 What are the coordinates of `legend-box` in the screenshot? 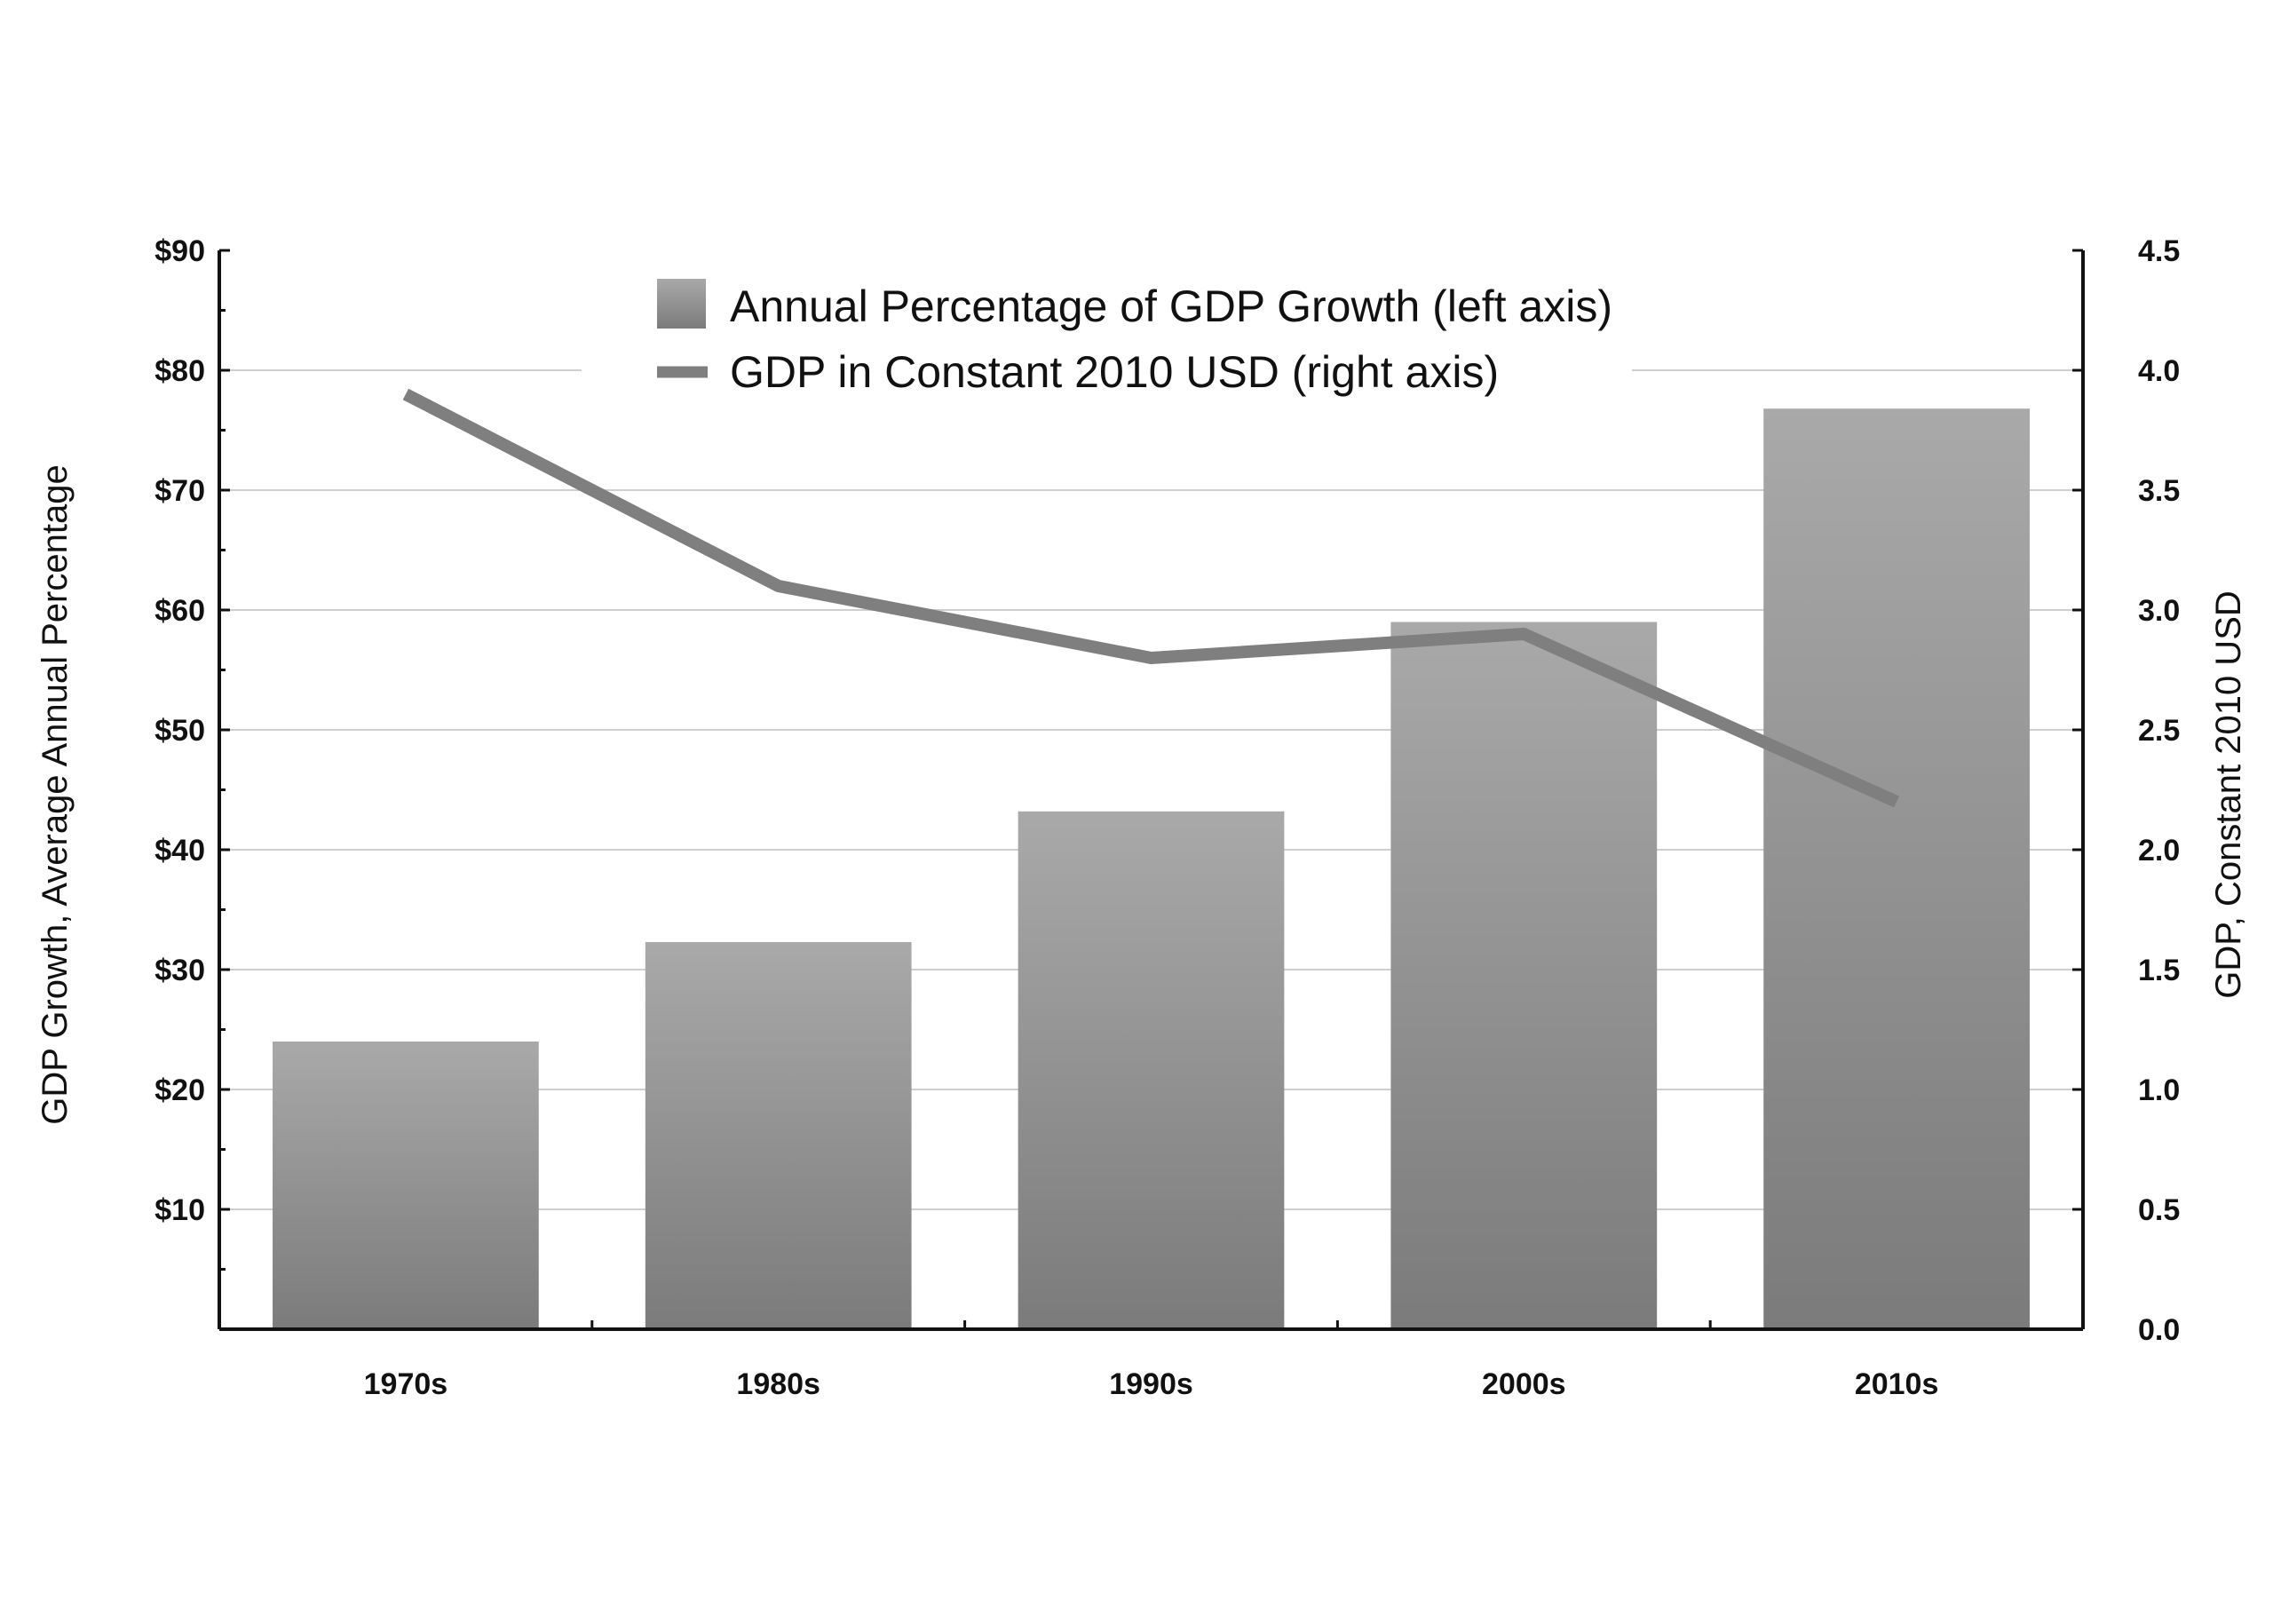 It's located at (1107, 331).